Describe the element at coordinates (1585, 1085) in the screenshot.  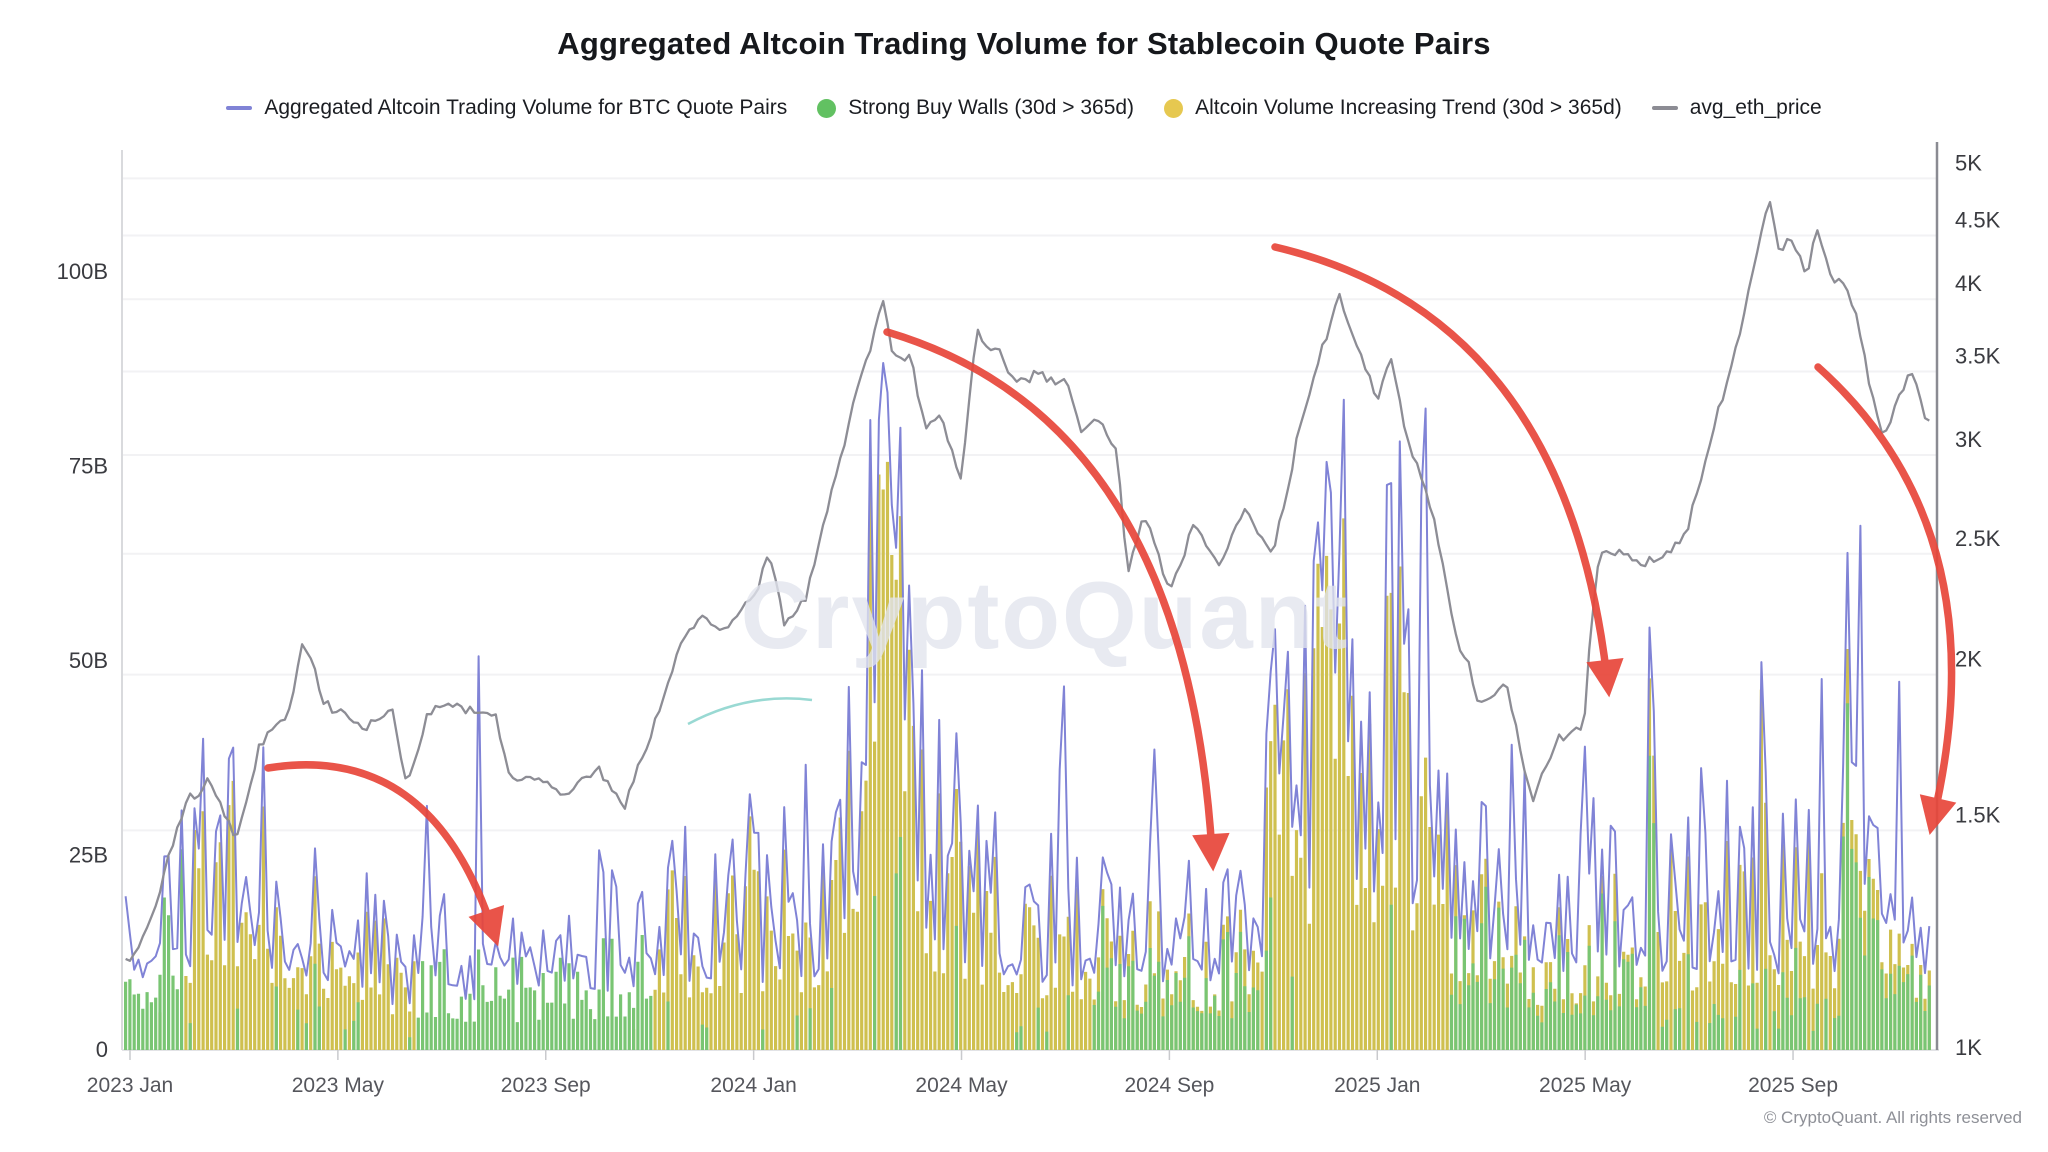
I see `svg-text: 2025 May` at that location.